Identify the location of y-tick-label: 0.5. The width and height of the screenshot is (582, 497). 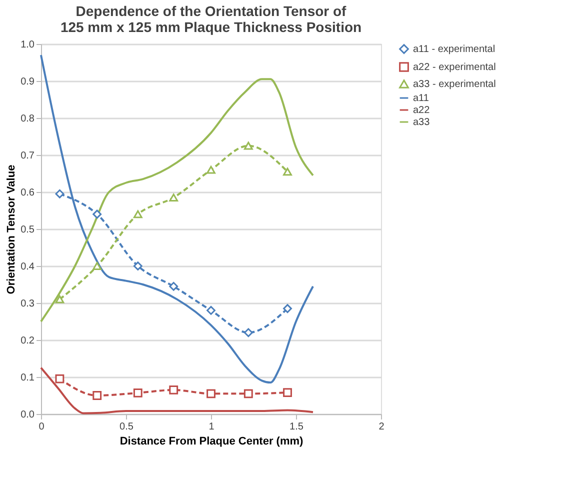
(27, 230).